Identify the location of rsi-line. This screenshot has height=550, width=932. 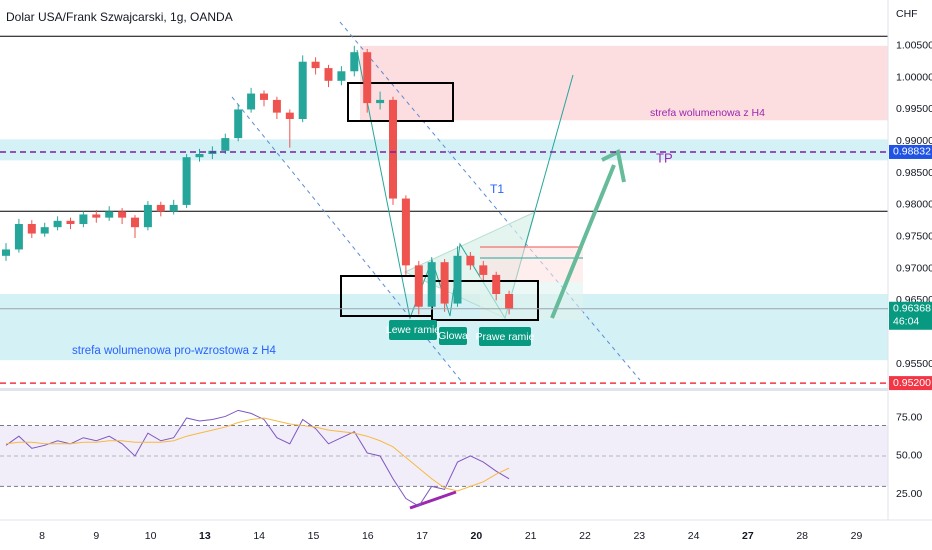
(257, 458).